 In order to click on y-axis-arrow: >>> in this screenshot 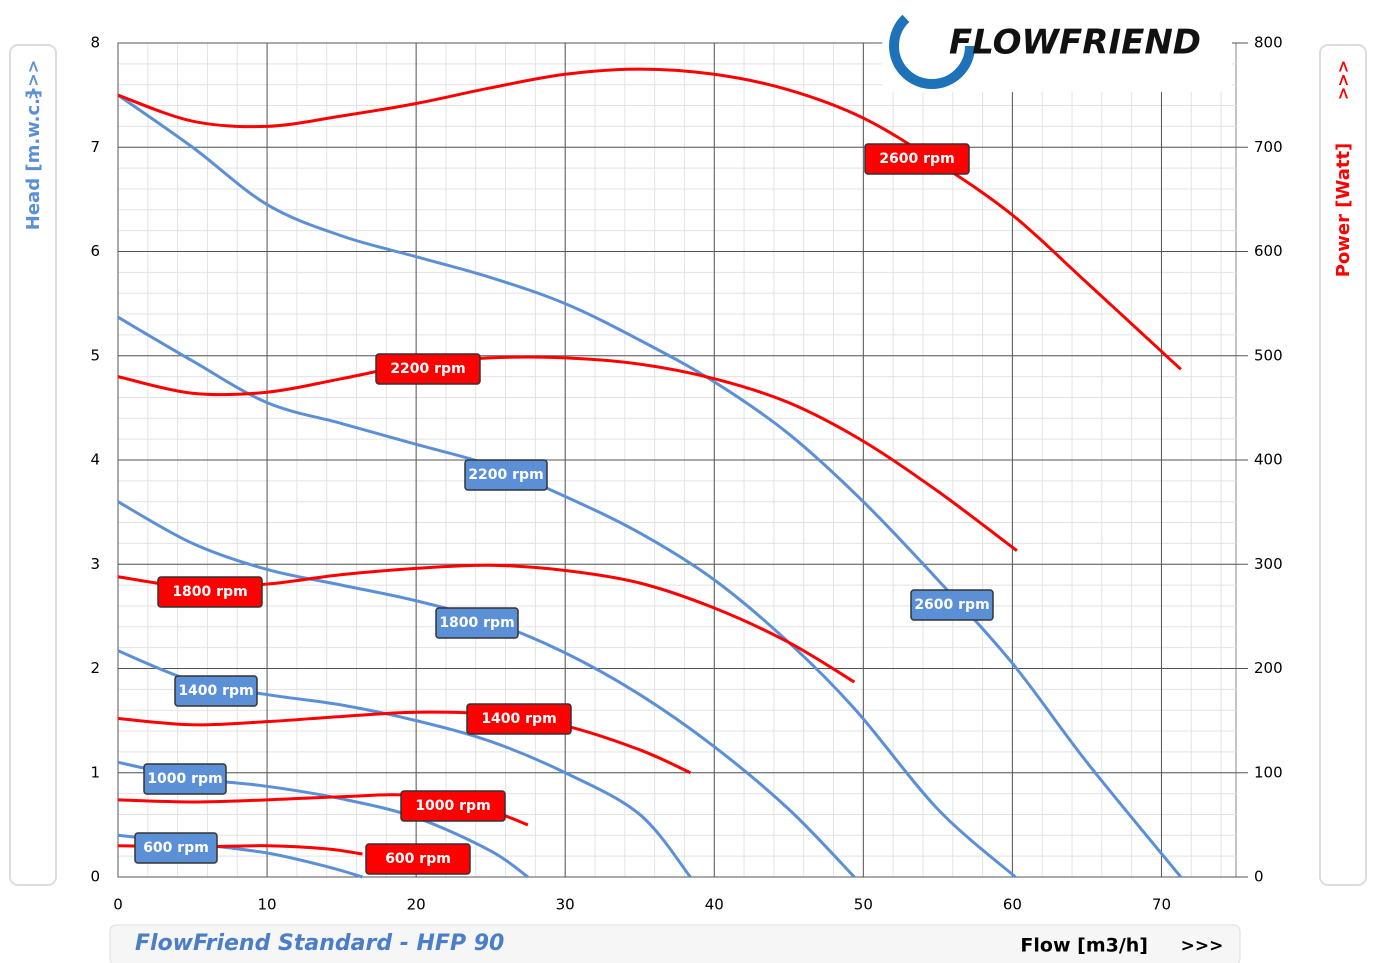, I will do `click(33, 80)`.